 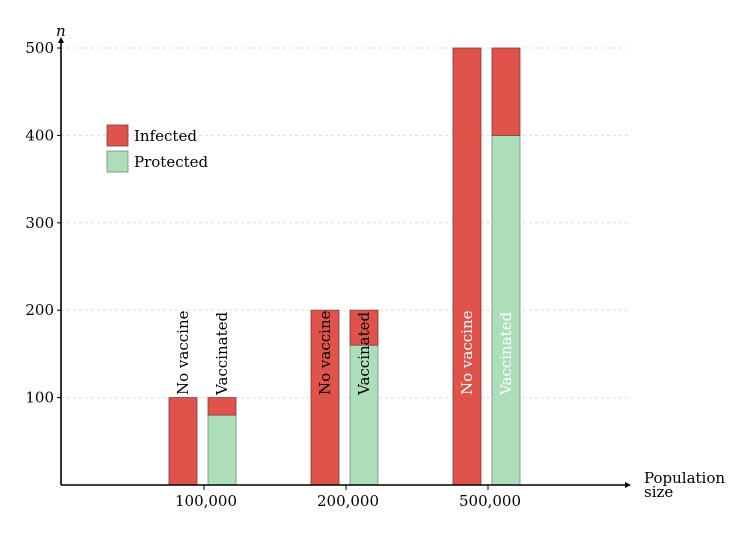 What do you see at coordinates (61, 40) in the screenshot?
I see `y-axis-arrow` at bounding box center [61, 40].